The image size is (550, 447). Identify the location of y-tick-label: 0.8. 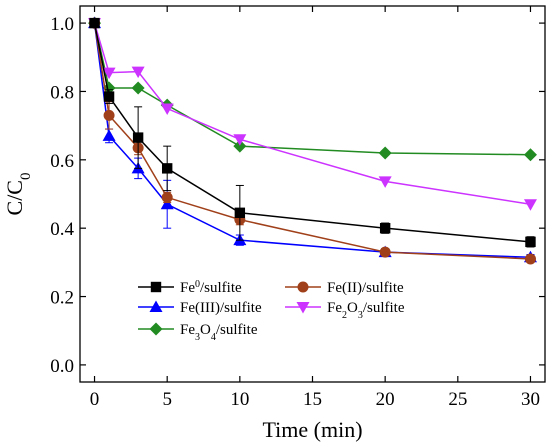
(62, 92).